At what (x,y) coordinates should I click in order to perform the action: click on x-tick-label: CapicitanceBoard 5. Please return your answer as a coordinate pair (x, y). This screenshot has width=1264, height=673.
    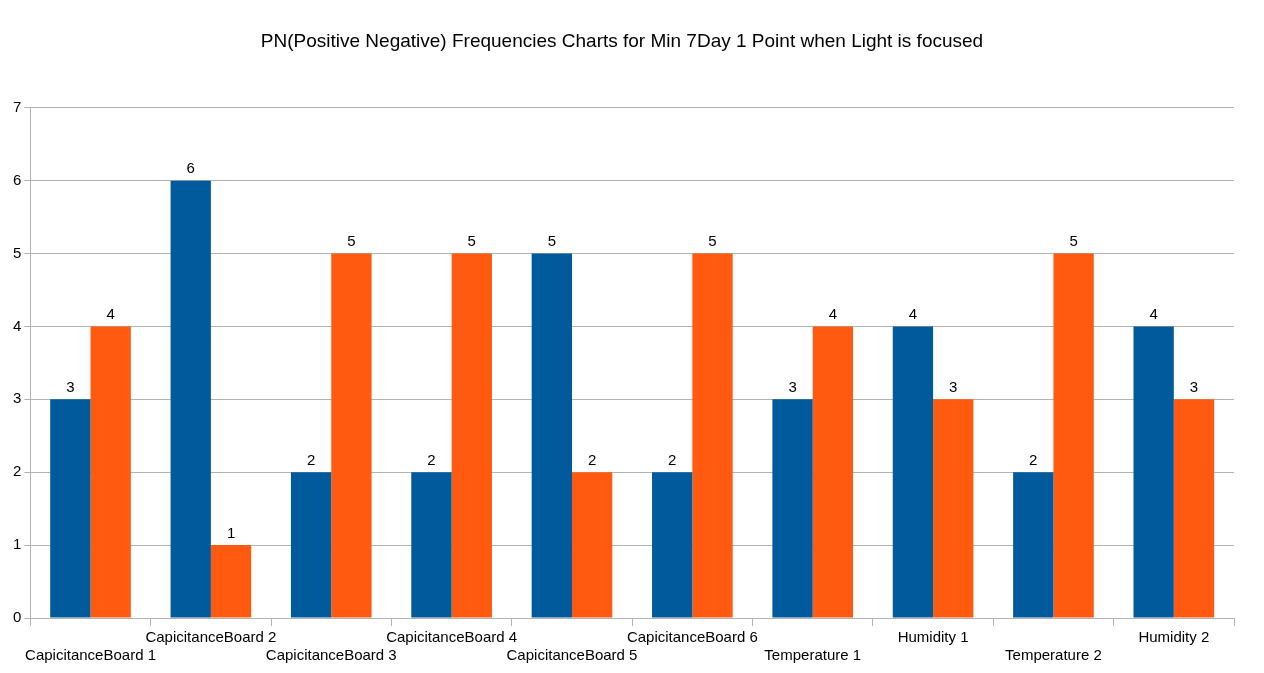
    Looking at the image, I should click on (572, 655).